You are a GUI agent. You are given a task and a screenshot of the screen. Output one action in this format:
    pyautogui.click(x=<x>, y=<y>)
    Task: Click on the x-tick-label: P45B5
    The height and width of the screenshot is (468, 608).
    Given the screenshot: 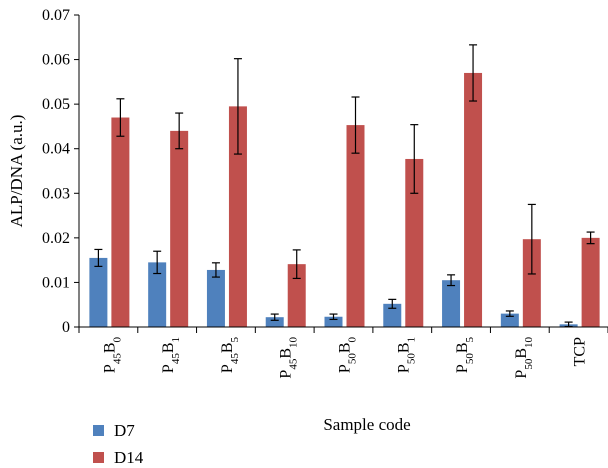 What is the action you would take?
    pyautogui.click(x=230, y=355)
    